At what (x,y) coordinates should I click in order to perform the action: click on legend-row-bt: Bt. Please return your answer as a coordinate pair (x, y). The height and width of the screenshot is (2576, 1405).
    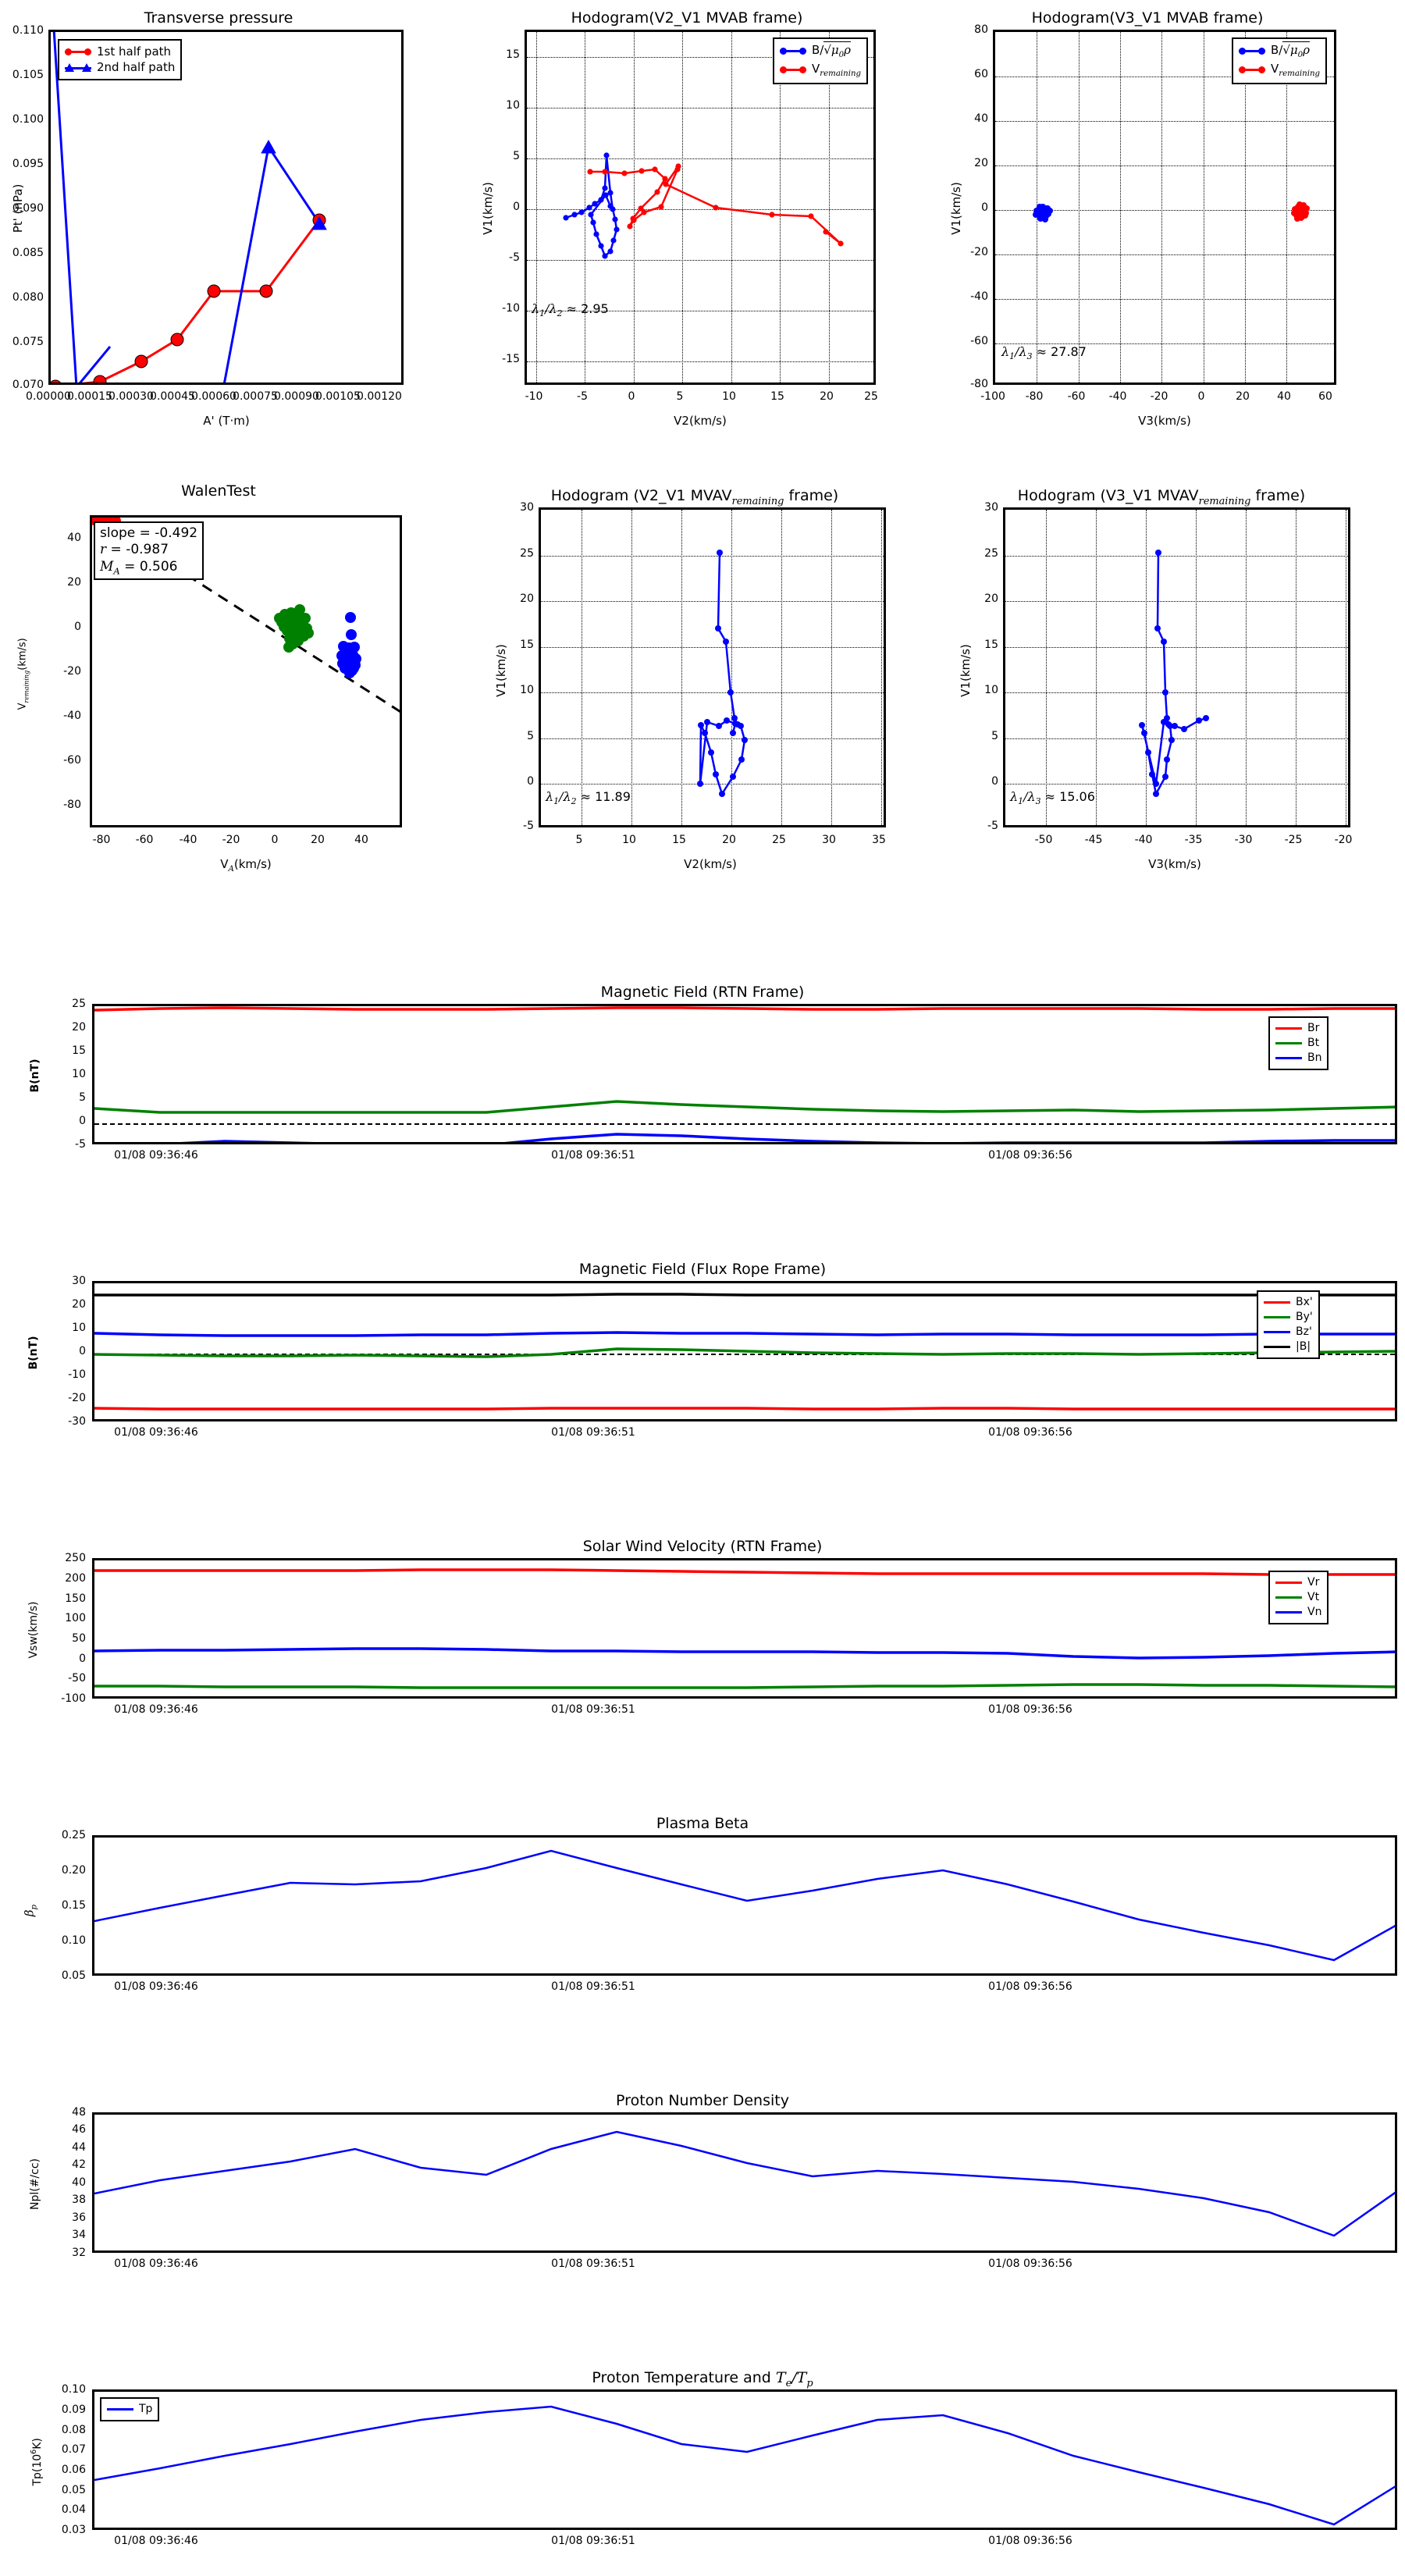
    Looking at the image, I should click on (1298, 1043).